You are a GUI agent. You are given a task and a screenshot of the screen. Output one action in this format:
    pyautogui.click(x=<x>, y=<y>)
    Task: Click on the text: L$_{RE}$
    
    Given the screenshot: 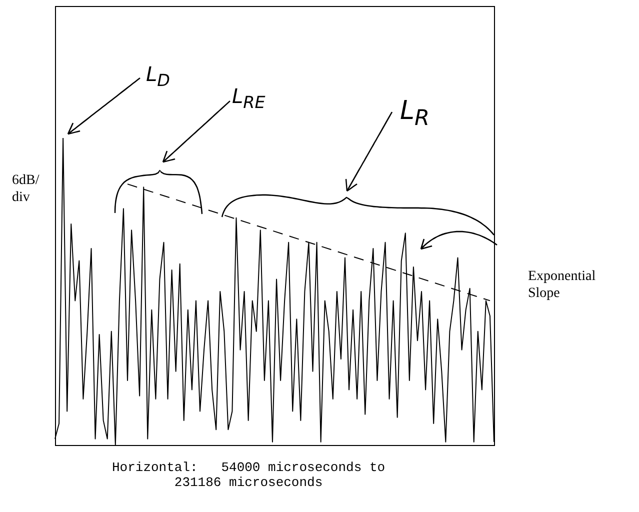 What is the action you would take?
    pyautogui.click(x=249, y=98)
    